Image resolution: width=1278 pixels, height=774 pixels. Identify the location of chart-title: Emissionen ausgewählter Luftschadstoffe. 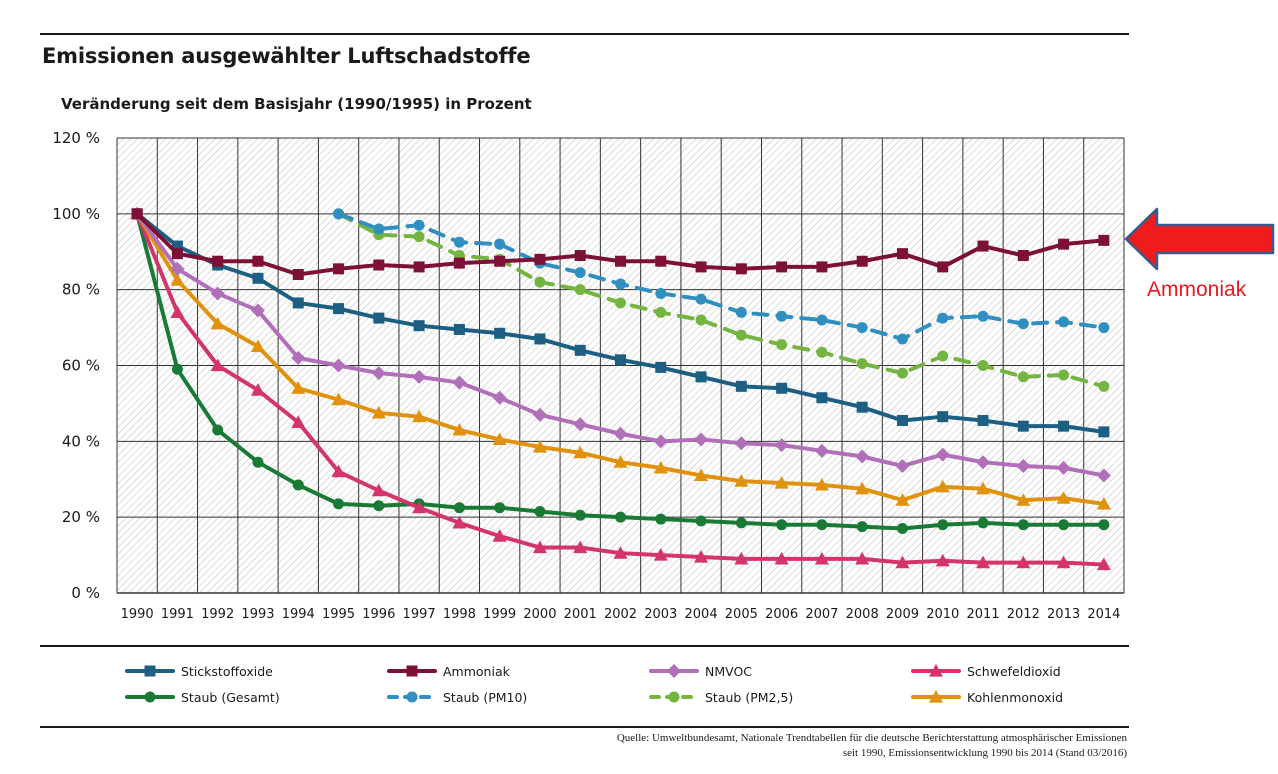
(286, 56).